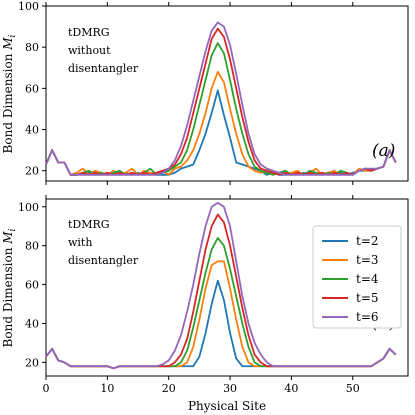  What do you see at coordinates (46, 388) in the screenshot?
I see `x-tick-label: 0` at bounding box center [46, 388].